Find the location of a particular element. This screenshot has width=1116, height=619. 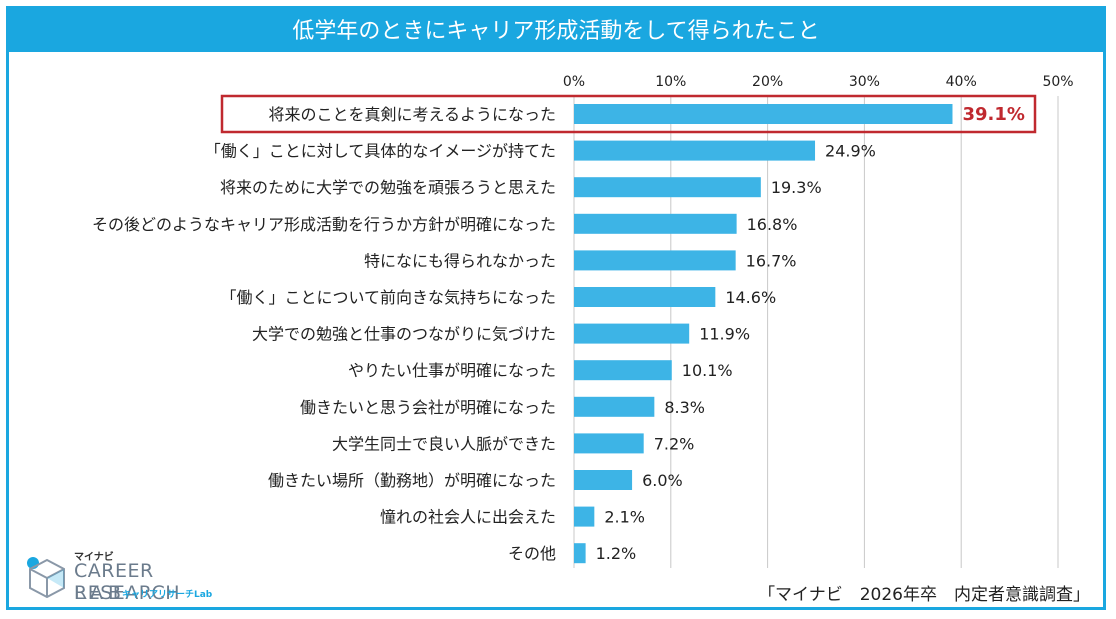

value-label: 2.1% is located at coordinates (624, 517).